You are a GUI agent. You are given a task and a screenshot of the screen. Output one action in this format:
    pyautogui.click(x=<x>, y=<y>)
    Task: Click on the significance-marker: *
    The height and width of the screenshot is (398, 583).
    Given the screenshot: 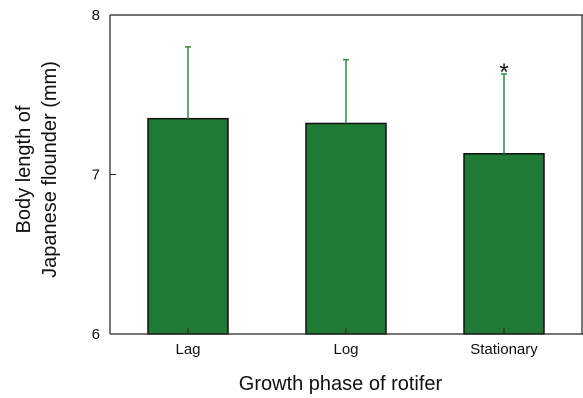 What is the action you would take?
    pyautogui.click(x=503, y=72)
    